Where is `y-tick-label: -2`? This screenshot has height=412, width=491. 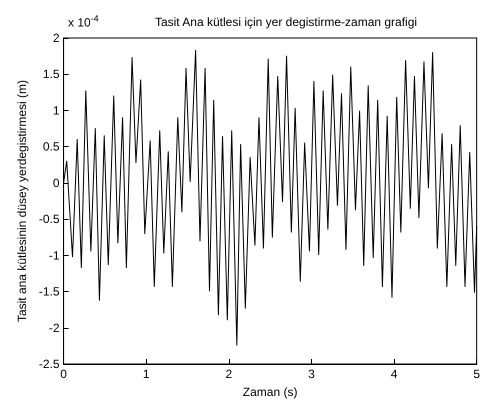
y-tick-label: -2 is located at coordinates (54, 327).